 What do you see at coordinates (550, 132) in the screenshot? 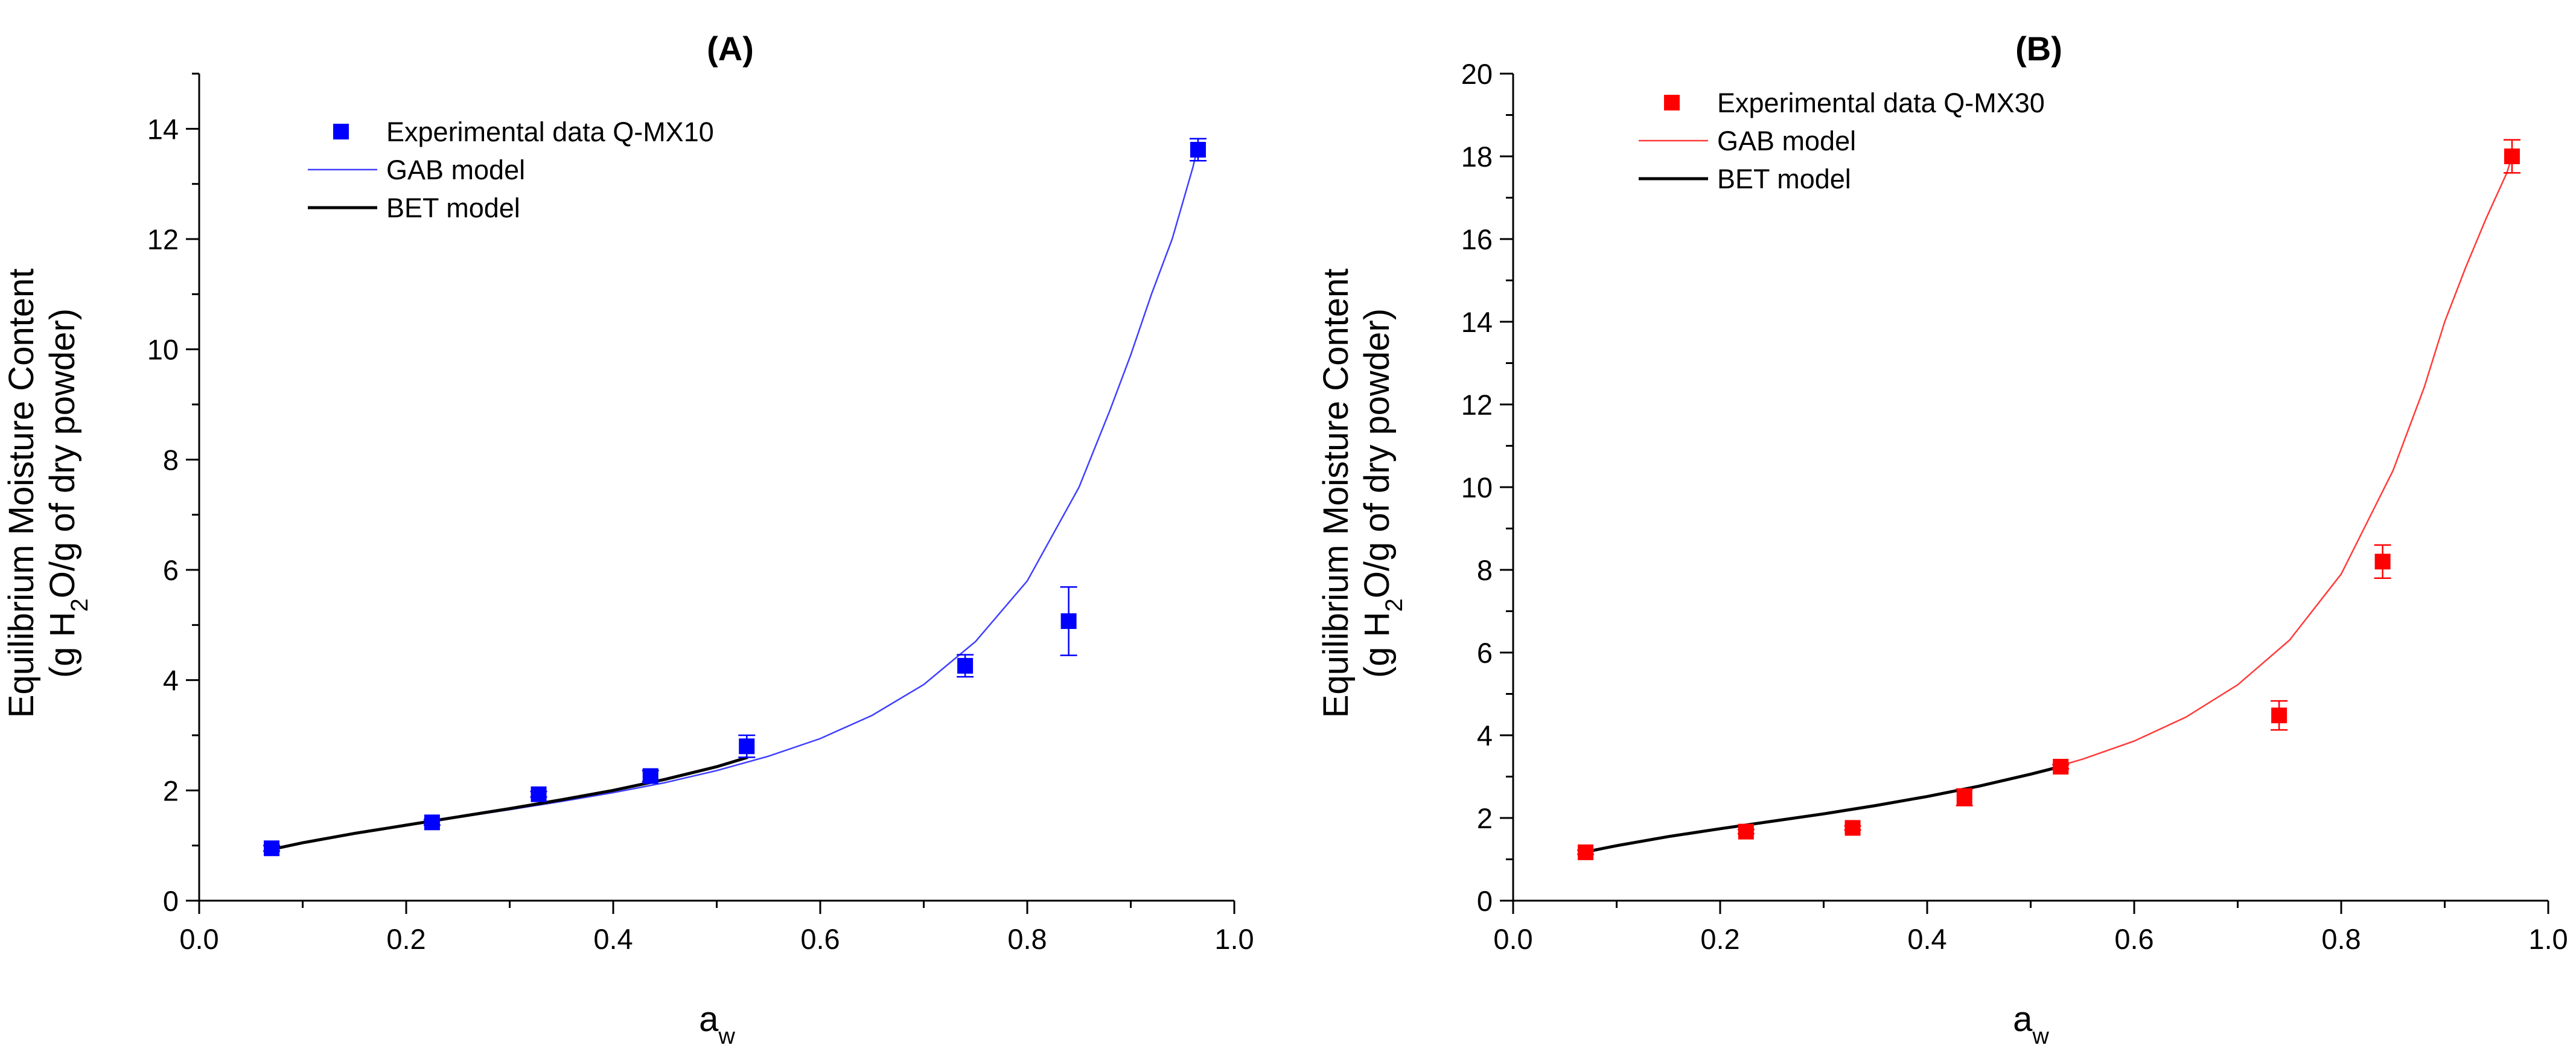
I see `legend-label: Experimental data Q-MX10` at bounding box center [550, 132].